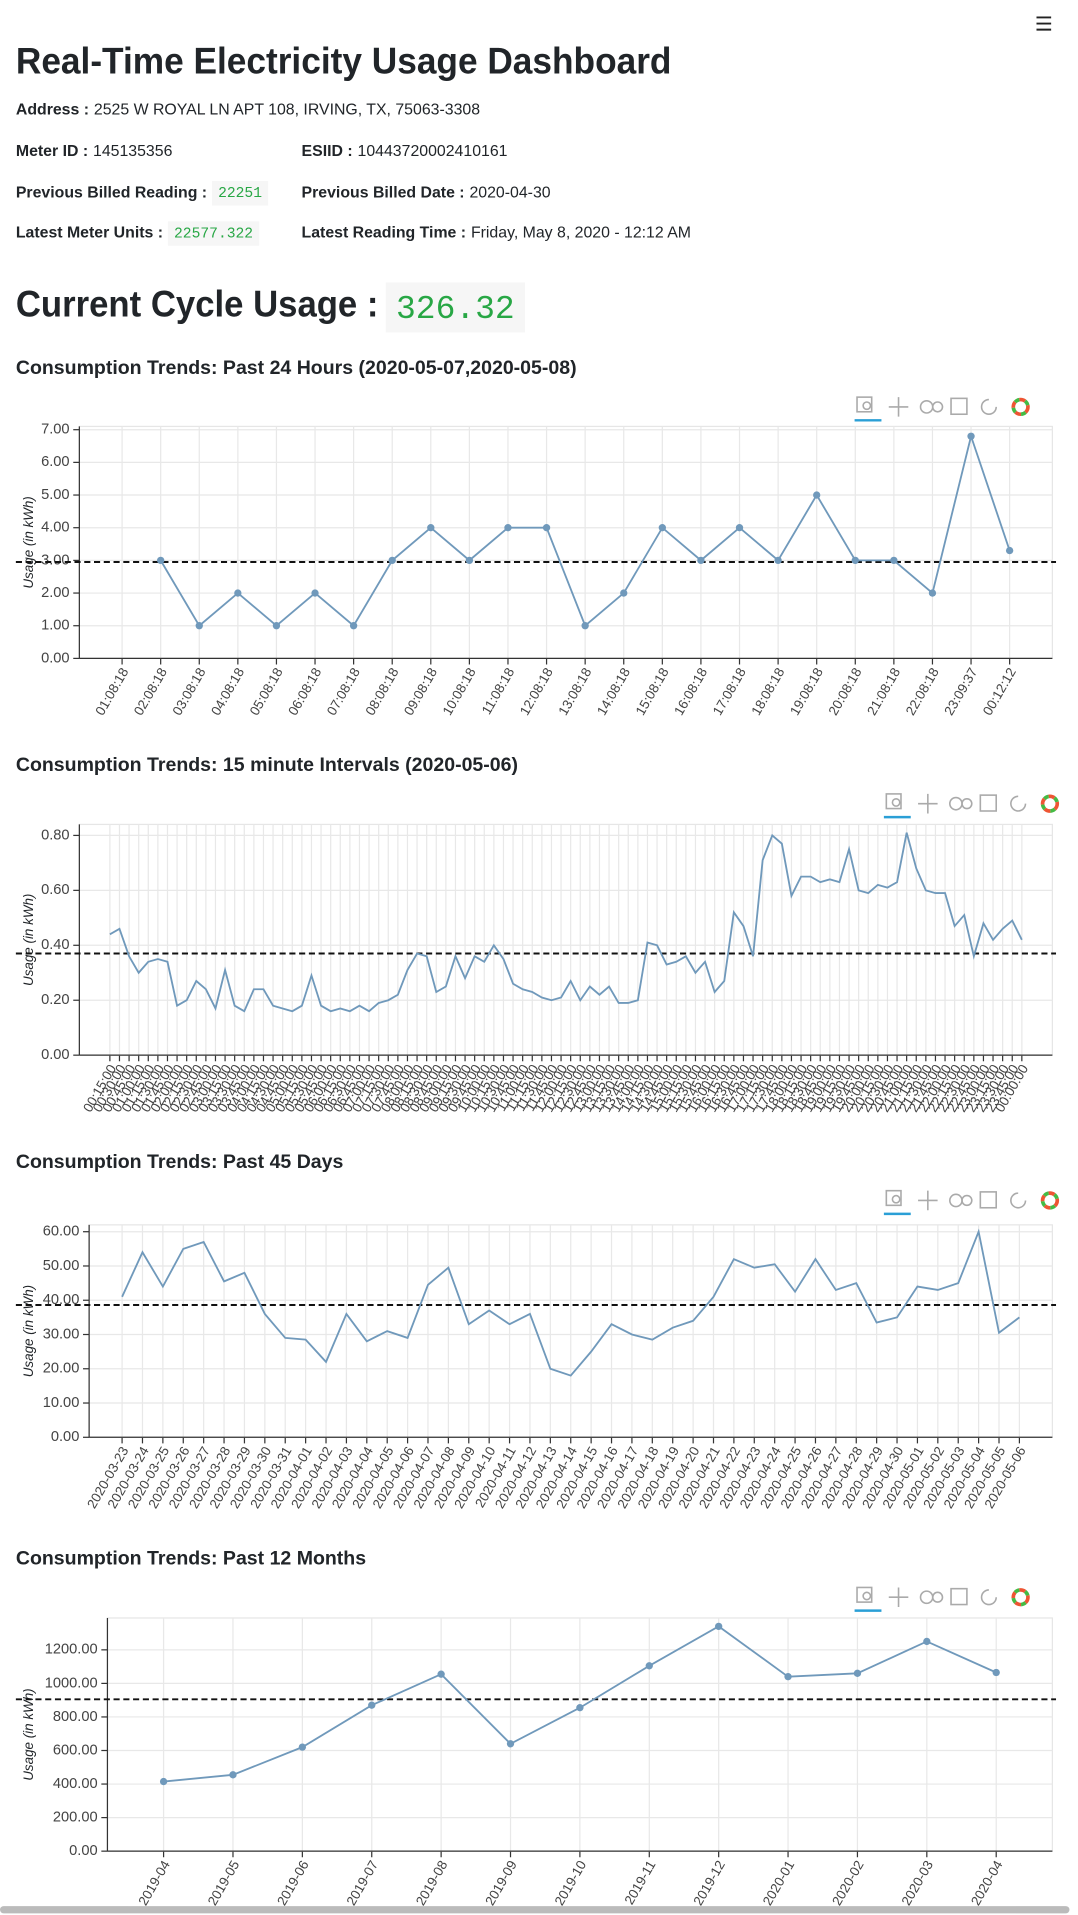  I want to click on x-tick-label: 18:08:18, so click(767, 691).